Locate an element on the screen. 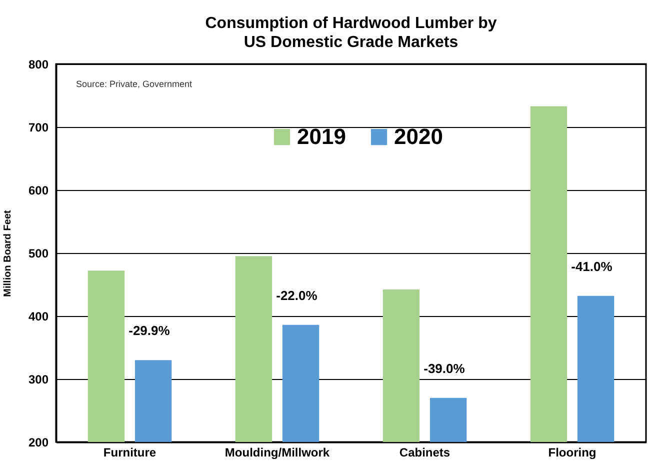  annotation: Source: Private, Government is located at coordinates (134, 84).